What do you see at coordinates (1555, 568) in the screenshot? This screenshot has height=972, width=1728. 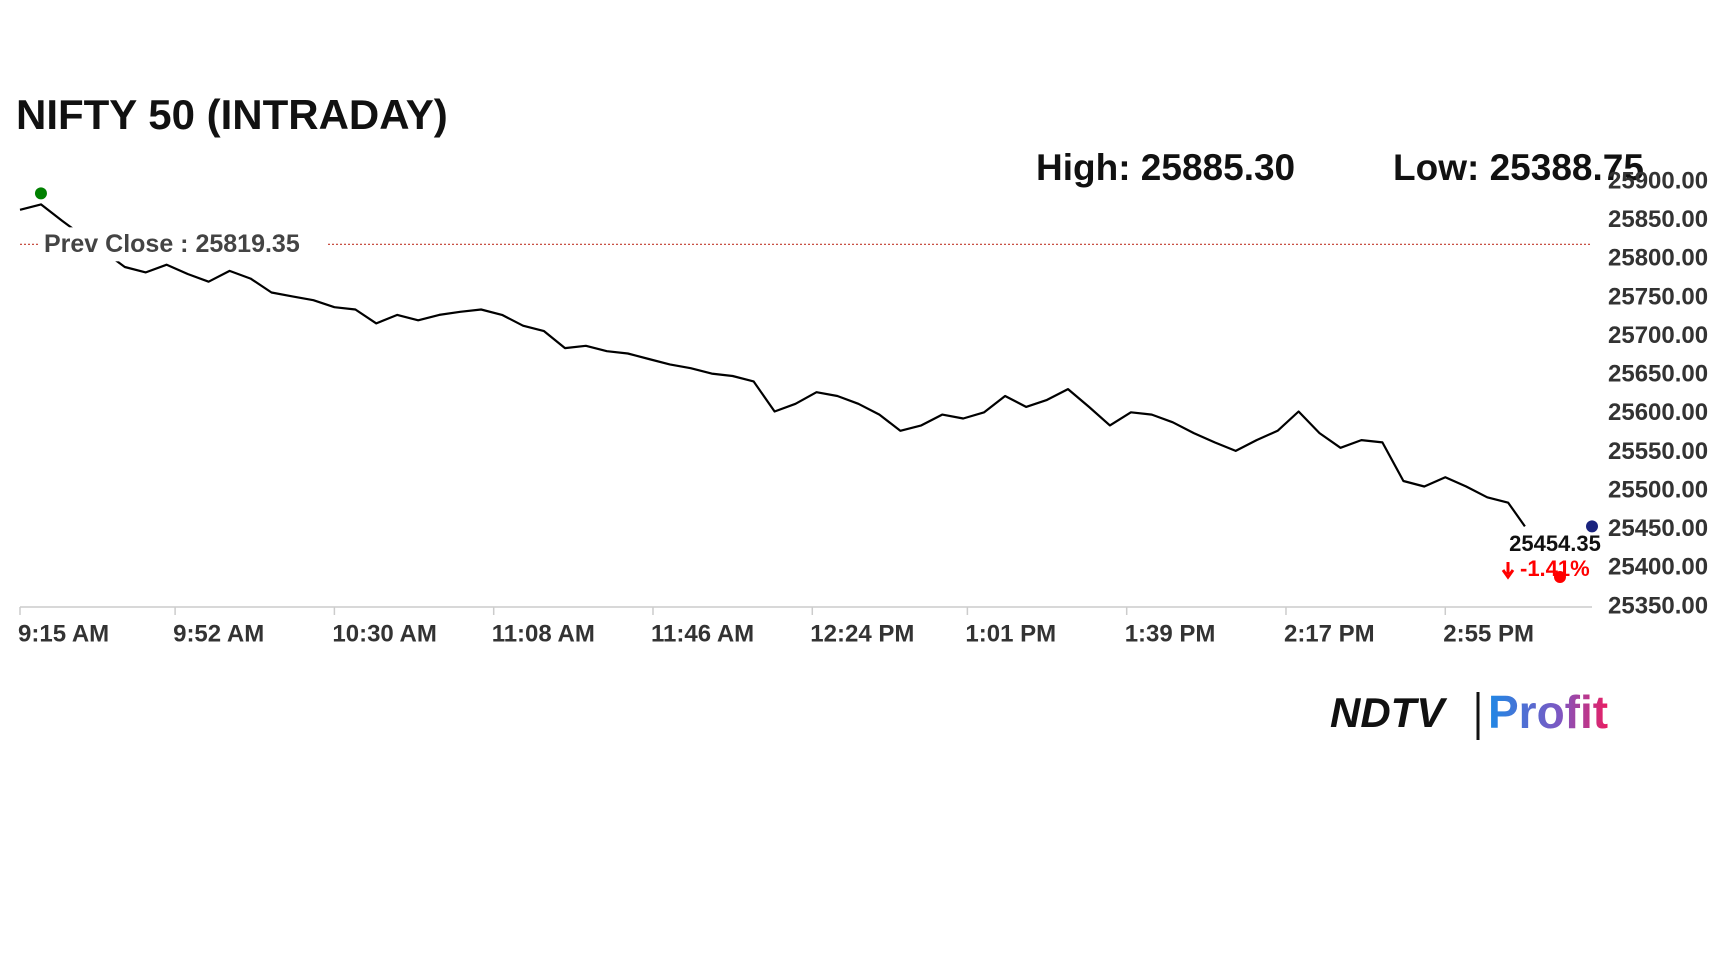 I see `change-label: -1.41%` at bounding box center [1555, 568].